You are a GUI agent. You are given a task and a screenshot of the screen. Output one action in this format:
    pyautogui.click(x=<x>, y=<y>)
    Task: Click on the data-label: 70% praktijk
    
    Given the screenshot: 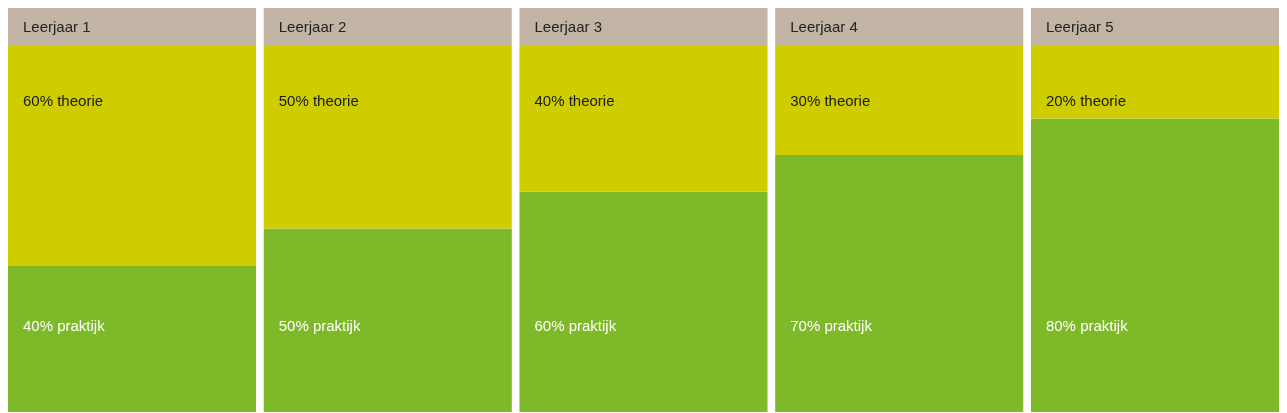 What is the action you would take?
    pyautogui.click(x=831, y=325)
    